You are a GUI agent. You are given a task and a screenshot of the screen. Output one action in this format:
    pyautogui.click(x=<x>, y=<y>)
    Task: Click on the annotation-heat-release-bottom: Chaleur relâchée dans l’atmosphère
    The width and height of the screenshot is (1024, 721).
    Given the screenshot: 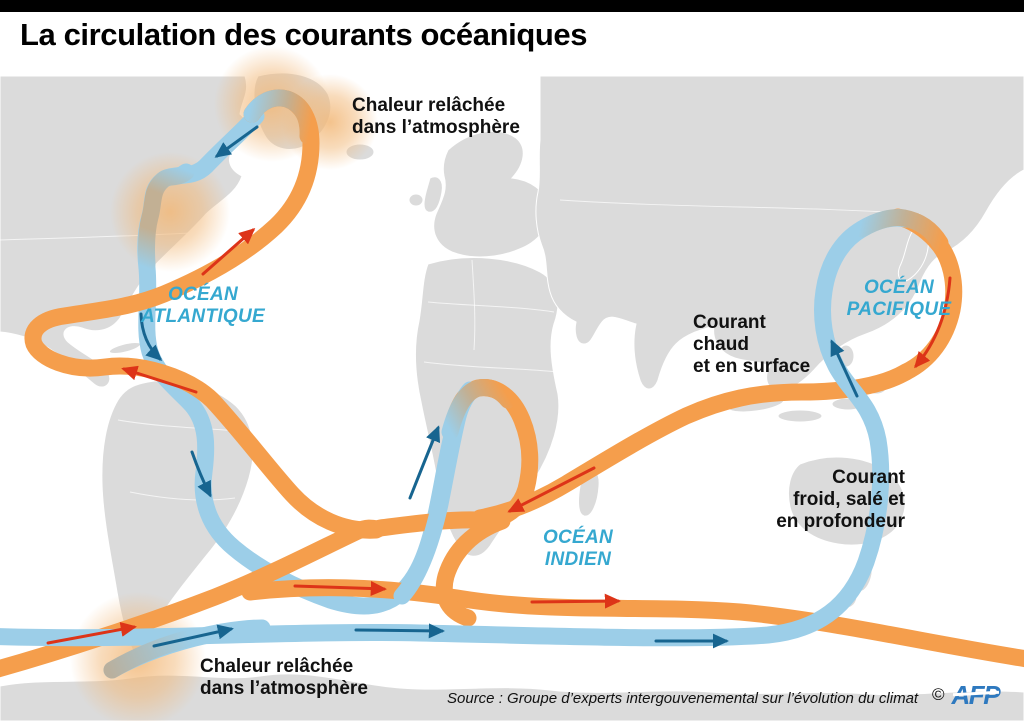 What is the action you would take?
    pyautogui.click(x=284, y=677)
    